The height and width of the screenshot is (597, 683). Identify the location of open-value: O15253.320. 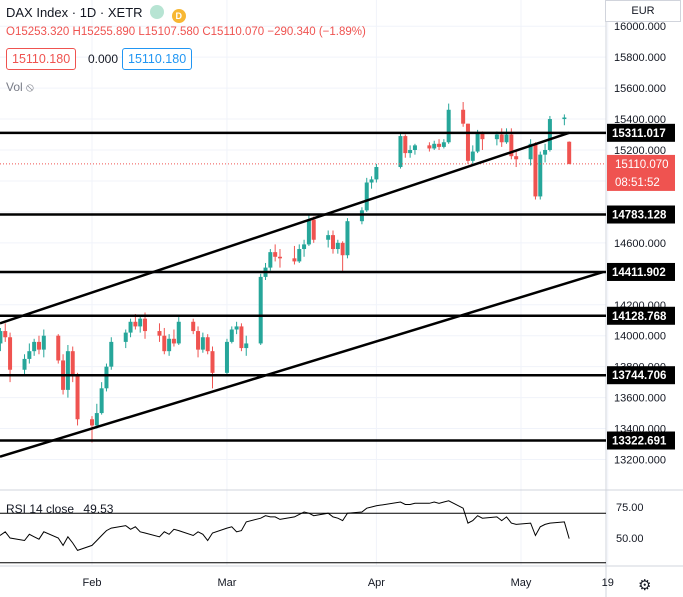
(38, 32).